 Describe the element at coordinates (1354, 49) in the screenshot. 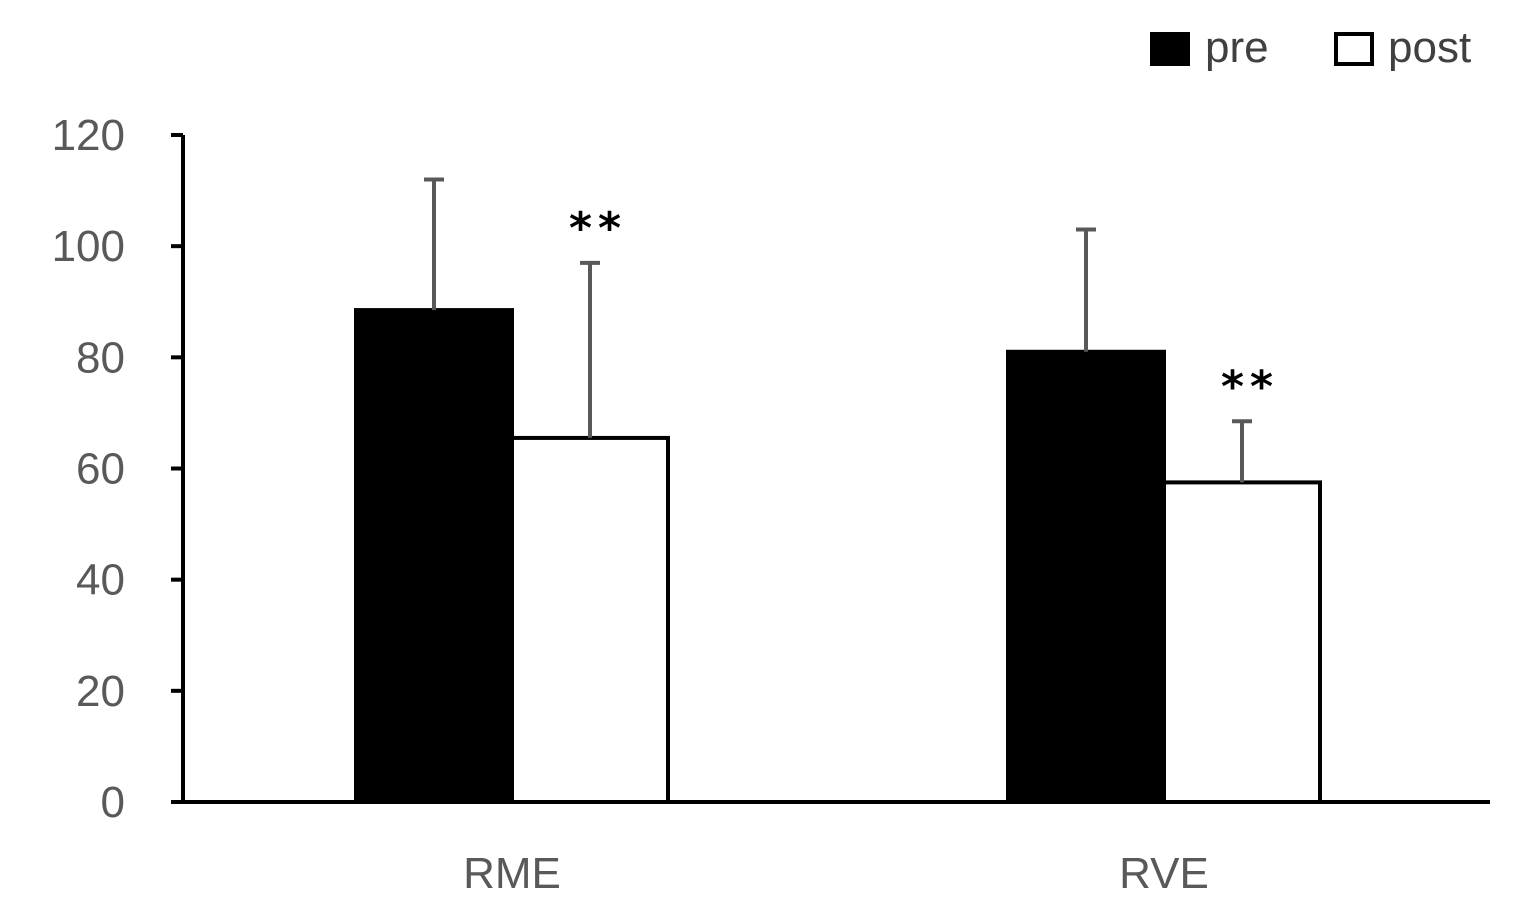

I see `legend-swatch-post` at that location.